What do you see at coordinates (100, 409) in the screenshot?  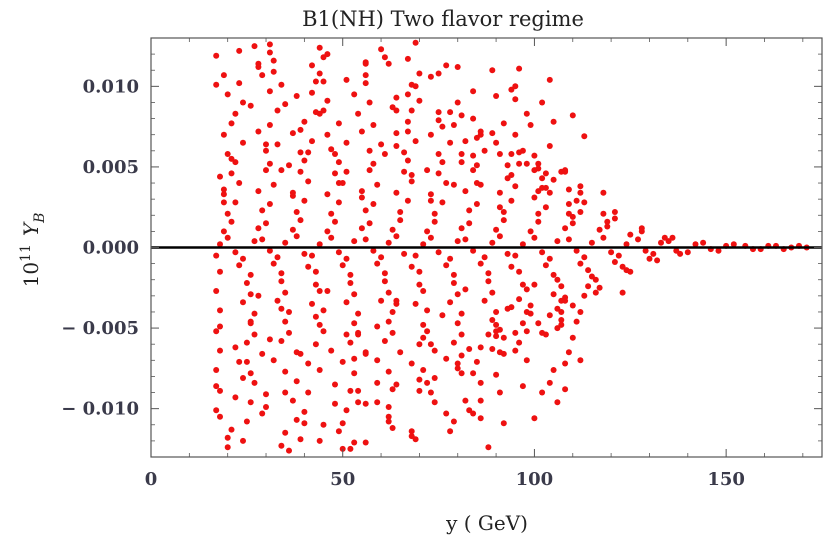 I see `y-tick-label: − 0.010` at bounding box center [100, 409].